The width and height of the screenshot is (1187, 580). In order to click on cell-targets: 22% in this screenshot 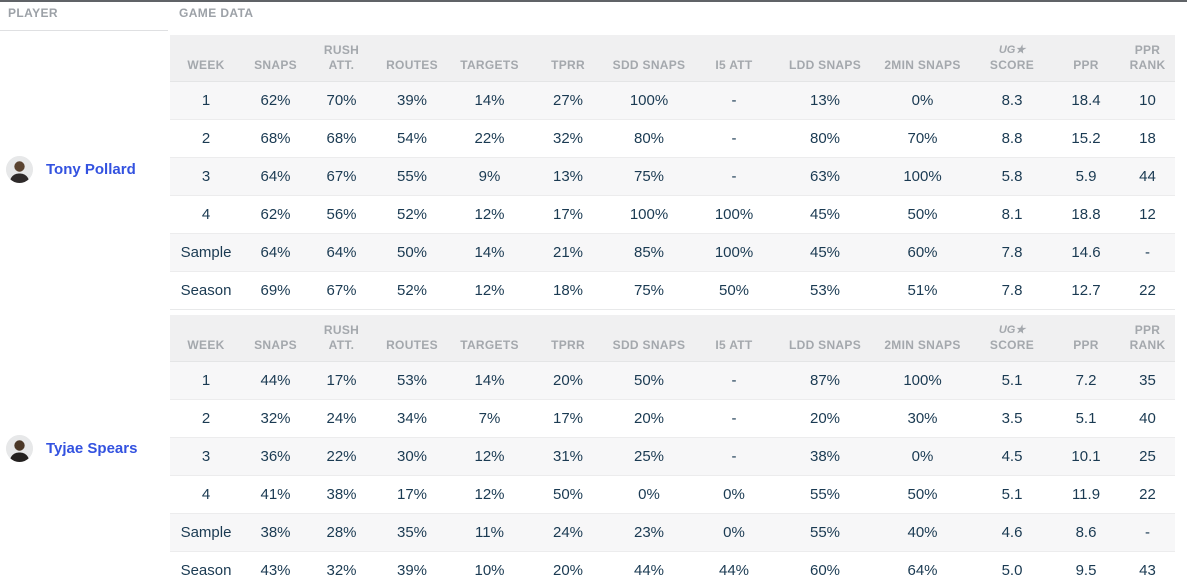, I will do `click(489, 137)`.